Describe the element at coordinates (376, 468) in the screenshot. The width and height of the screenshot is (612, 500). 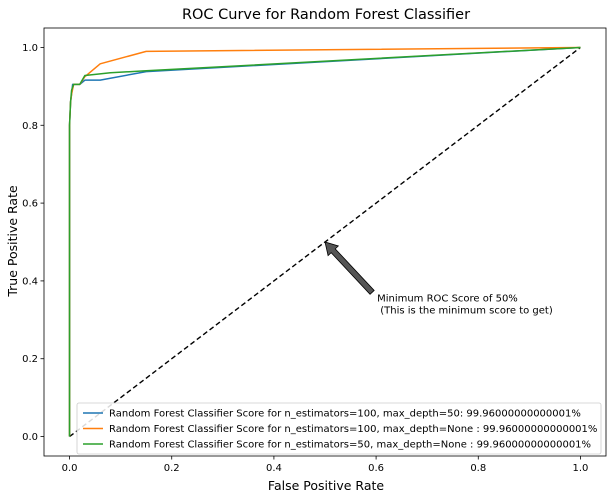
I see `x-tick-label: 0.6` at that location.